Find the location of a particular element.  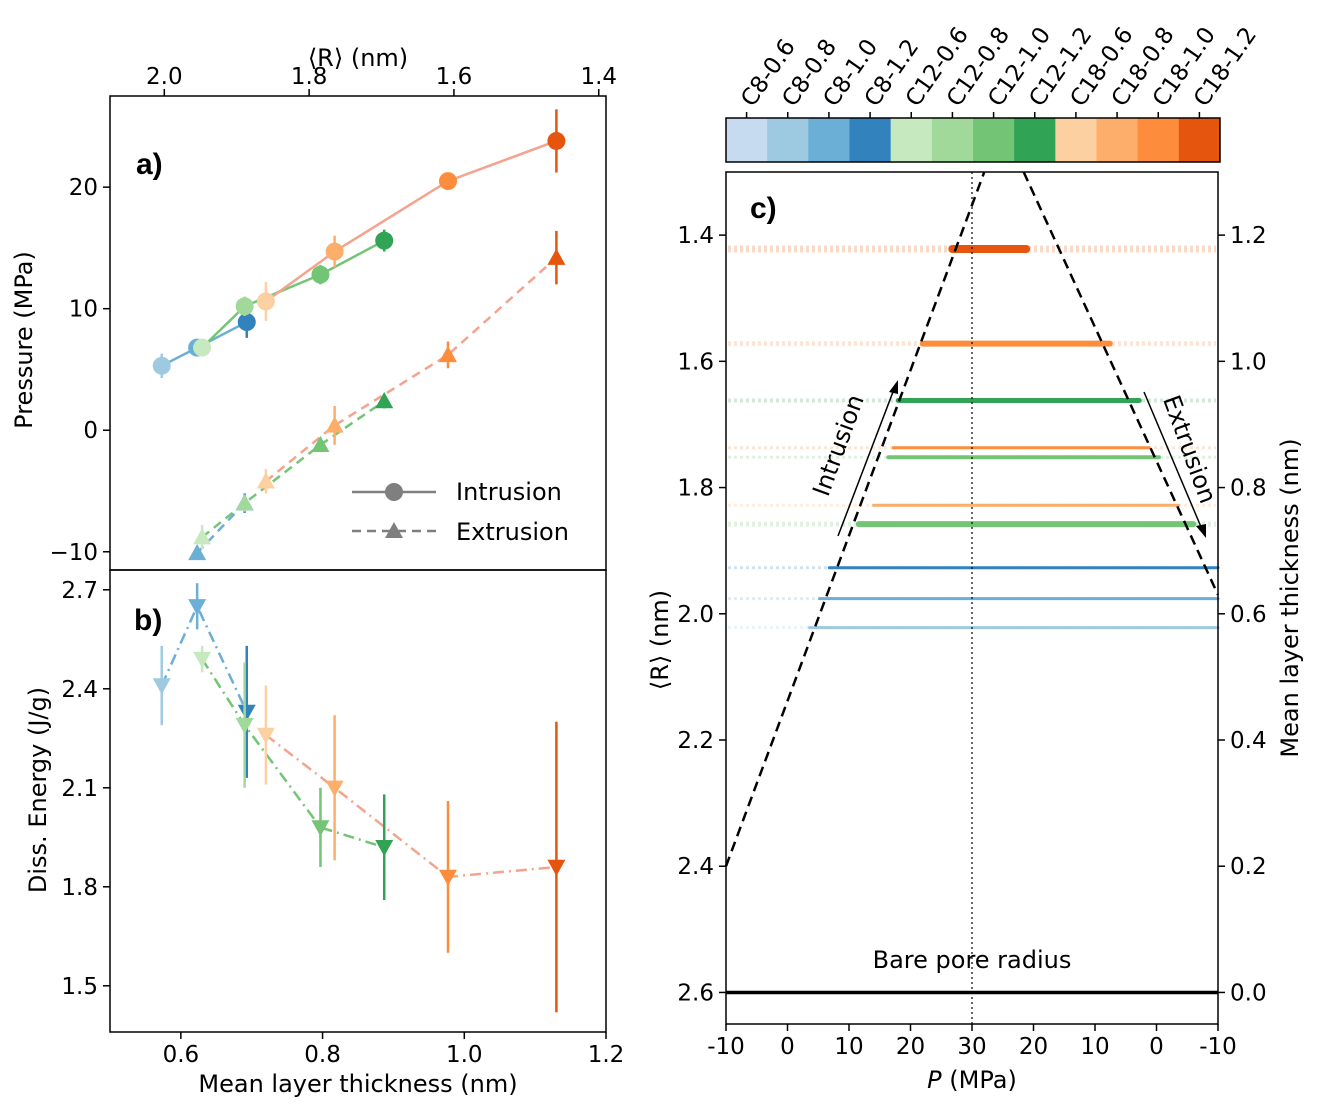

panel-a-y-ticks: 20 10 0 −10 is located at coordinates (79, 370).